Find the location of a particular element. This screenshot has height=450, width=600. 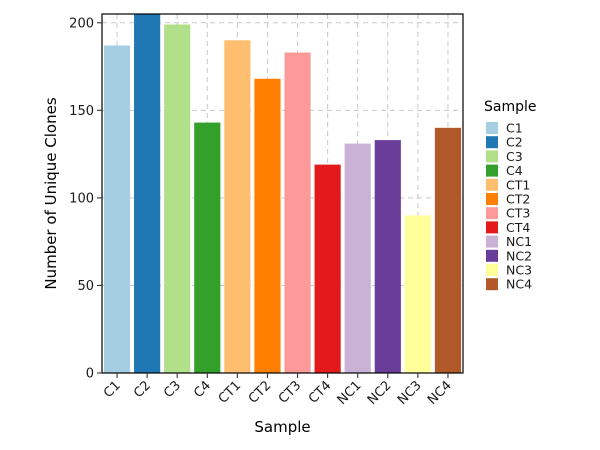

bar-ct4 is located at coordinates (327, 268).